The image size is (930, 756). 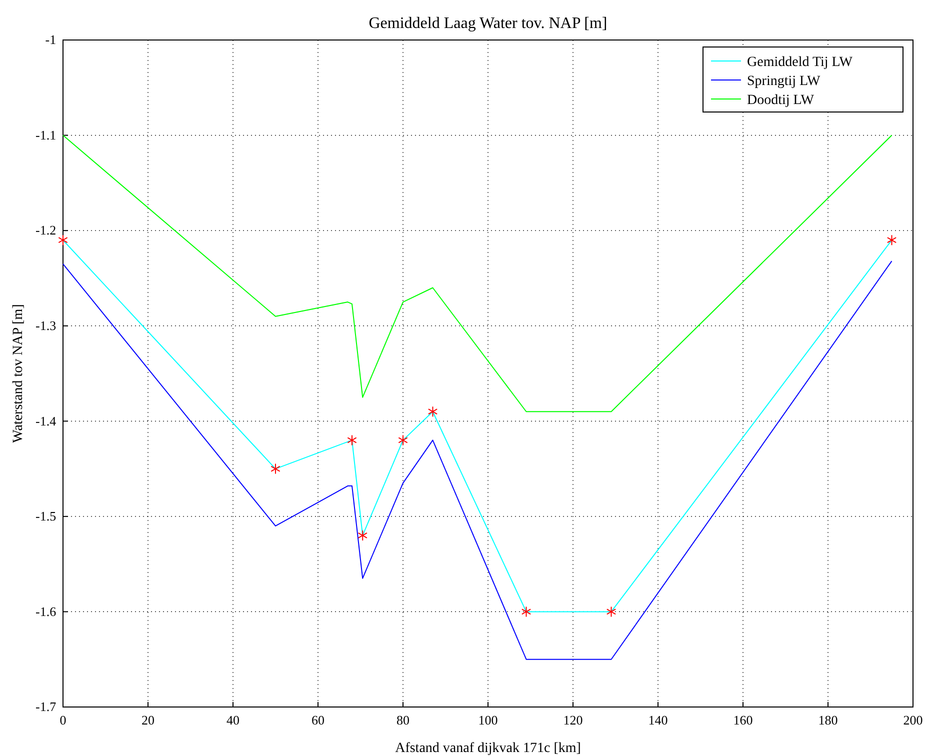 What do you see at coordinates (781, 100) in the screenshot?
I see `legend-label: Doodtij LW` at bounding box center [781, 100].